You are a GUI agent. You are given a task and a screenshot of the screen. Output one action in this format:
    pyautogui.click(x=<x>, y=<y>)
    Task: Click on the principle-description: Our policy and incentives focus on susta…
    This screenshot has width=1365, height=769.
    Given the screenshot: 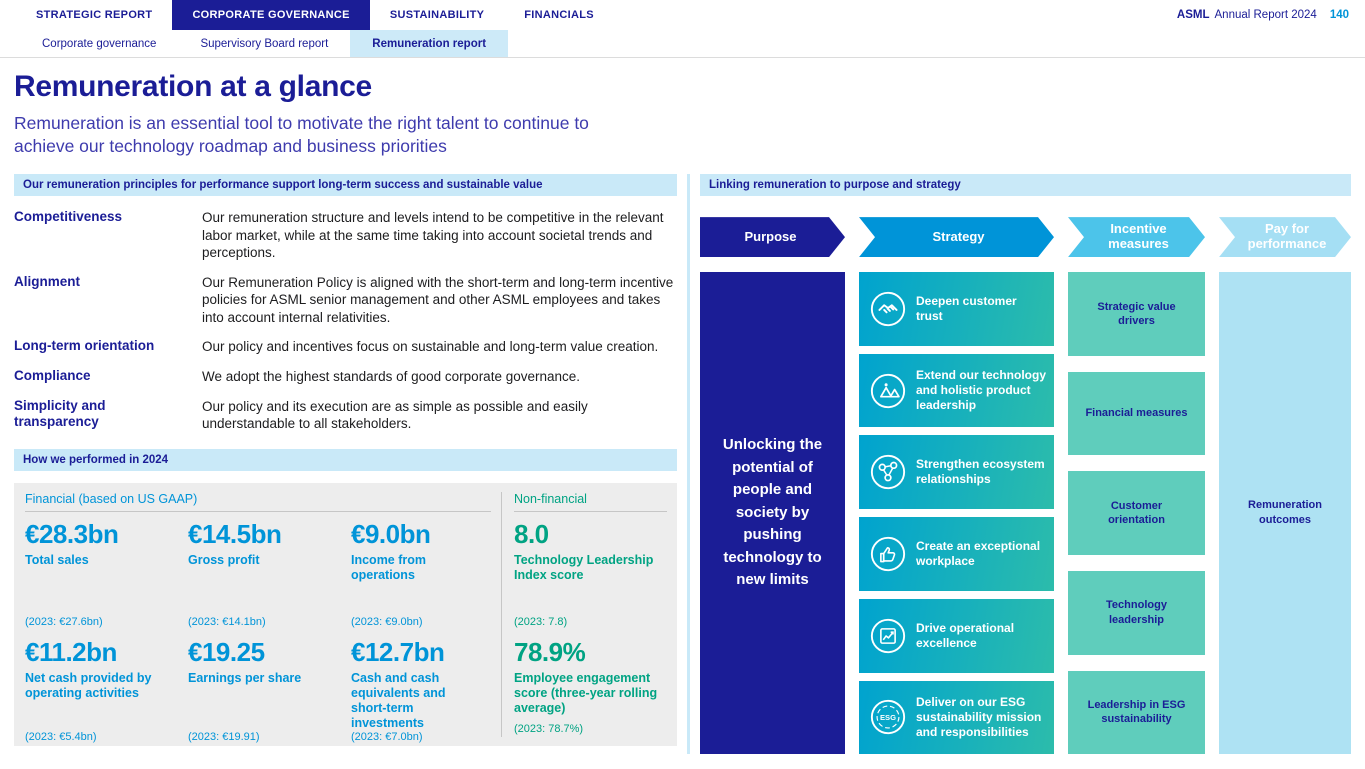 What is the action you would take?
    pyautogui.click(x=430, y=347)
    